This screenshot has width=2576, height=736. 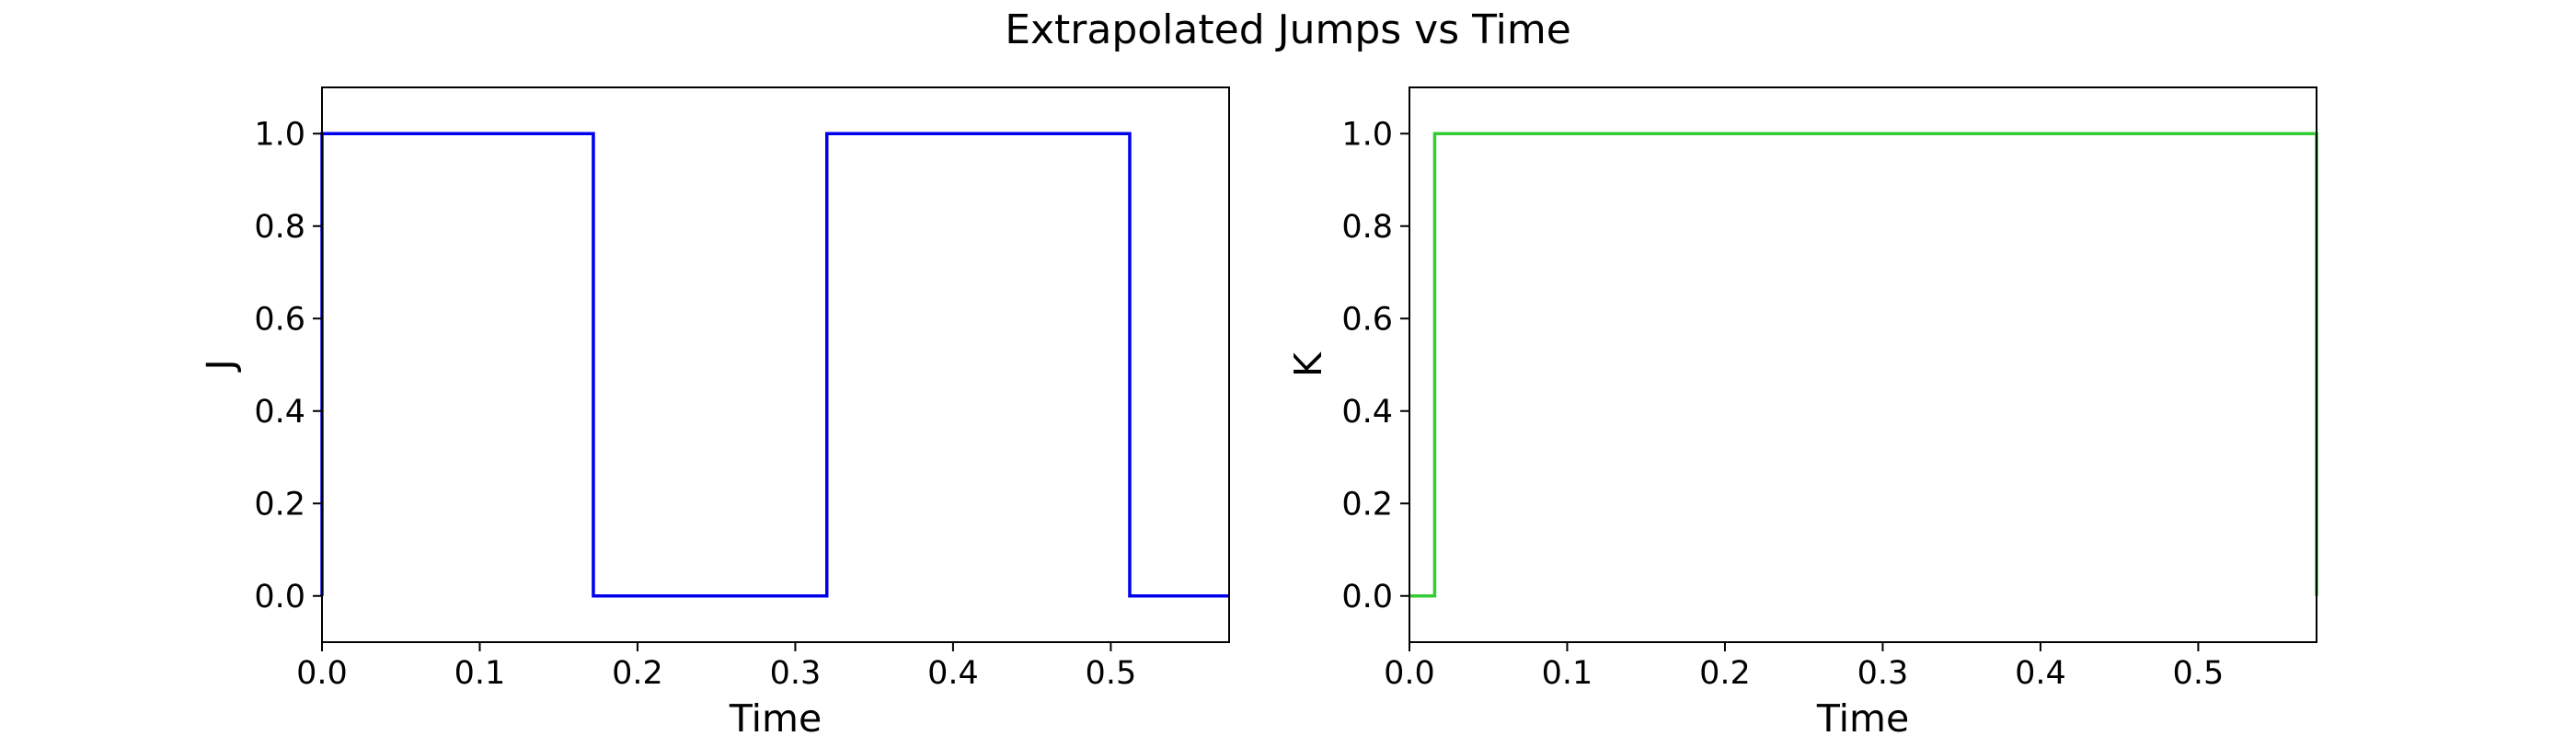 I want to click on chart-2-x-tick-label: 0.3, so click(x=1883, y=673).